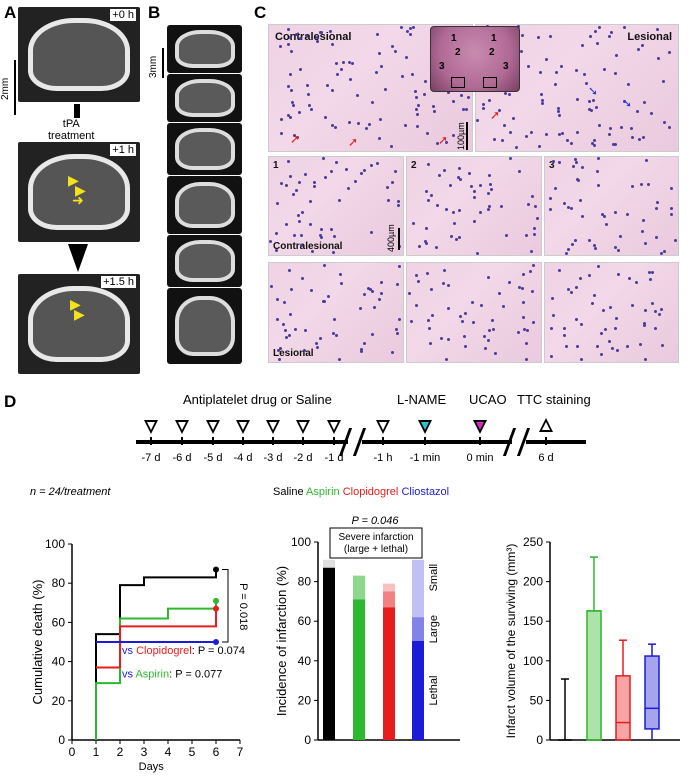  Describe the element at coordinates (422, 399) in the screenshot. I see `timeline-lname: L-NAME` at that location.